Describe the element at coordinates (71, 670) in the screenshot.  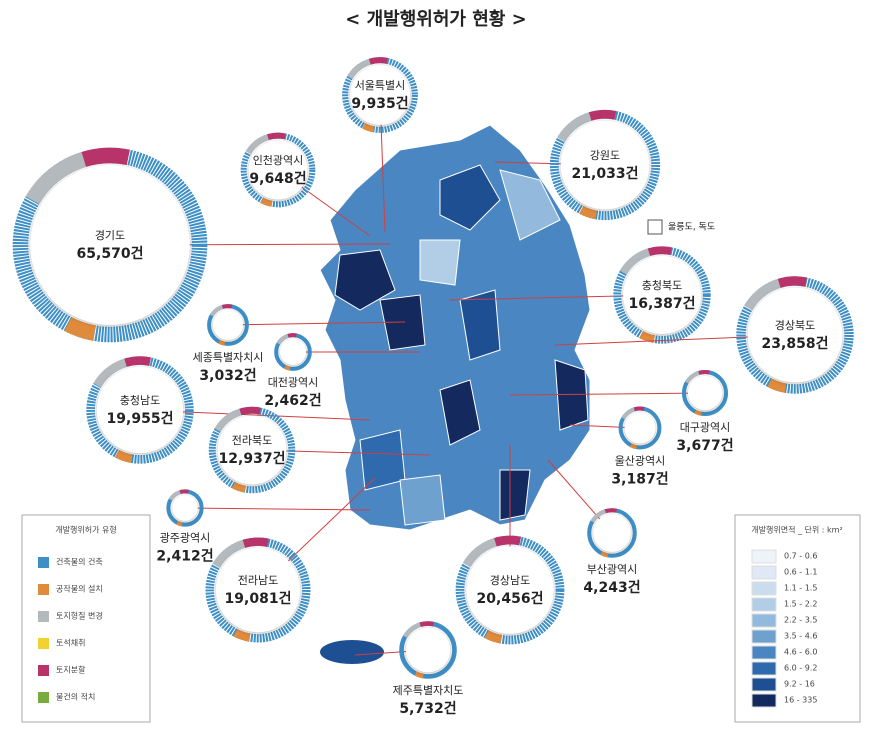
I see `legend-label: 토지분할` at that location.